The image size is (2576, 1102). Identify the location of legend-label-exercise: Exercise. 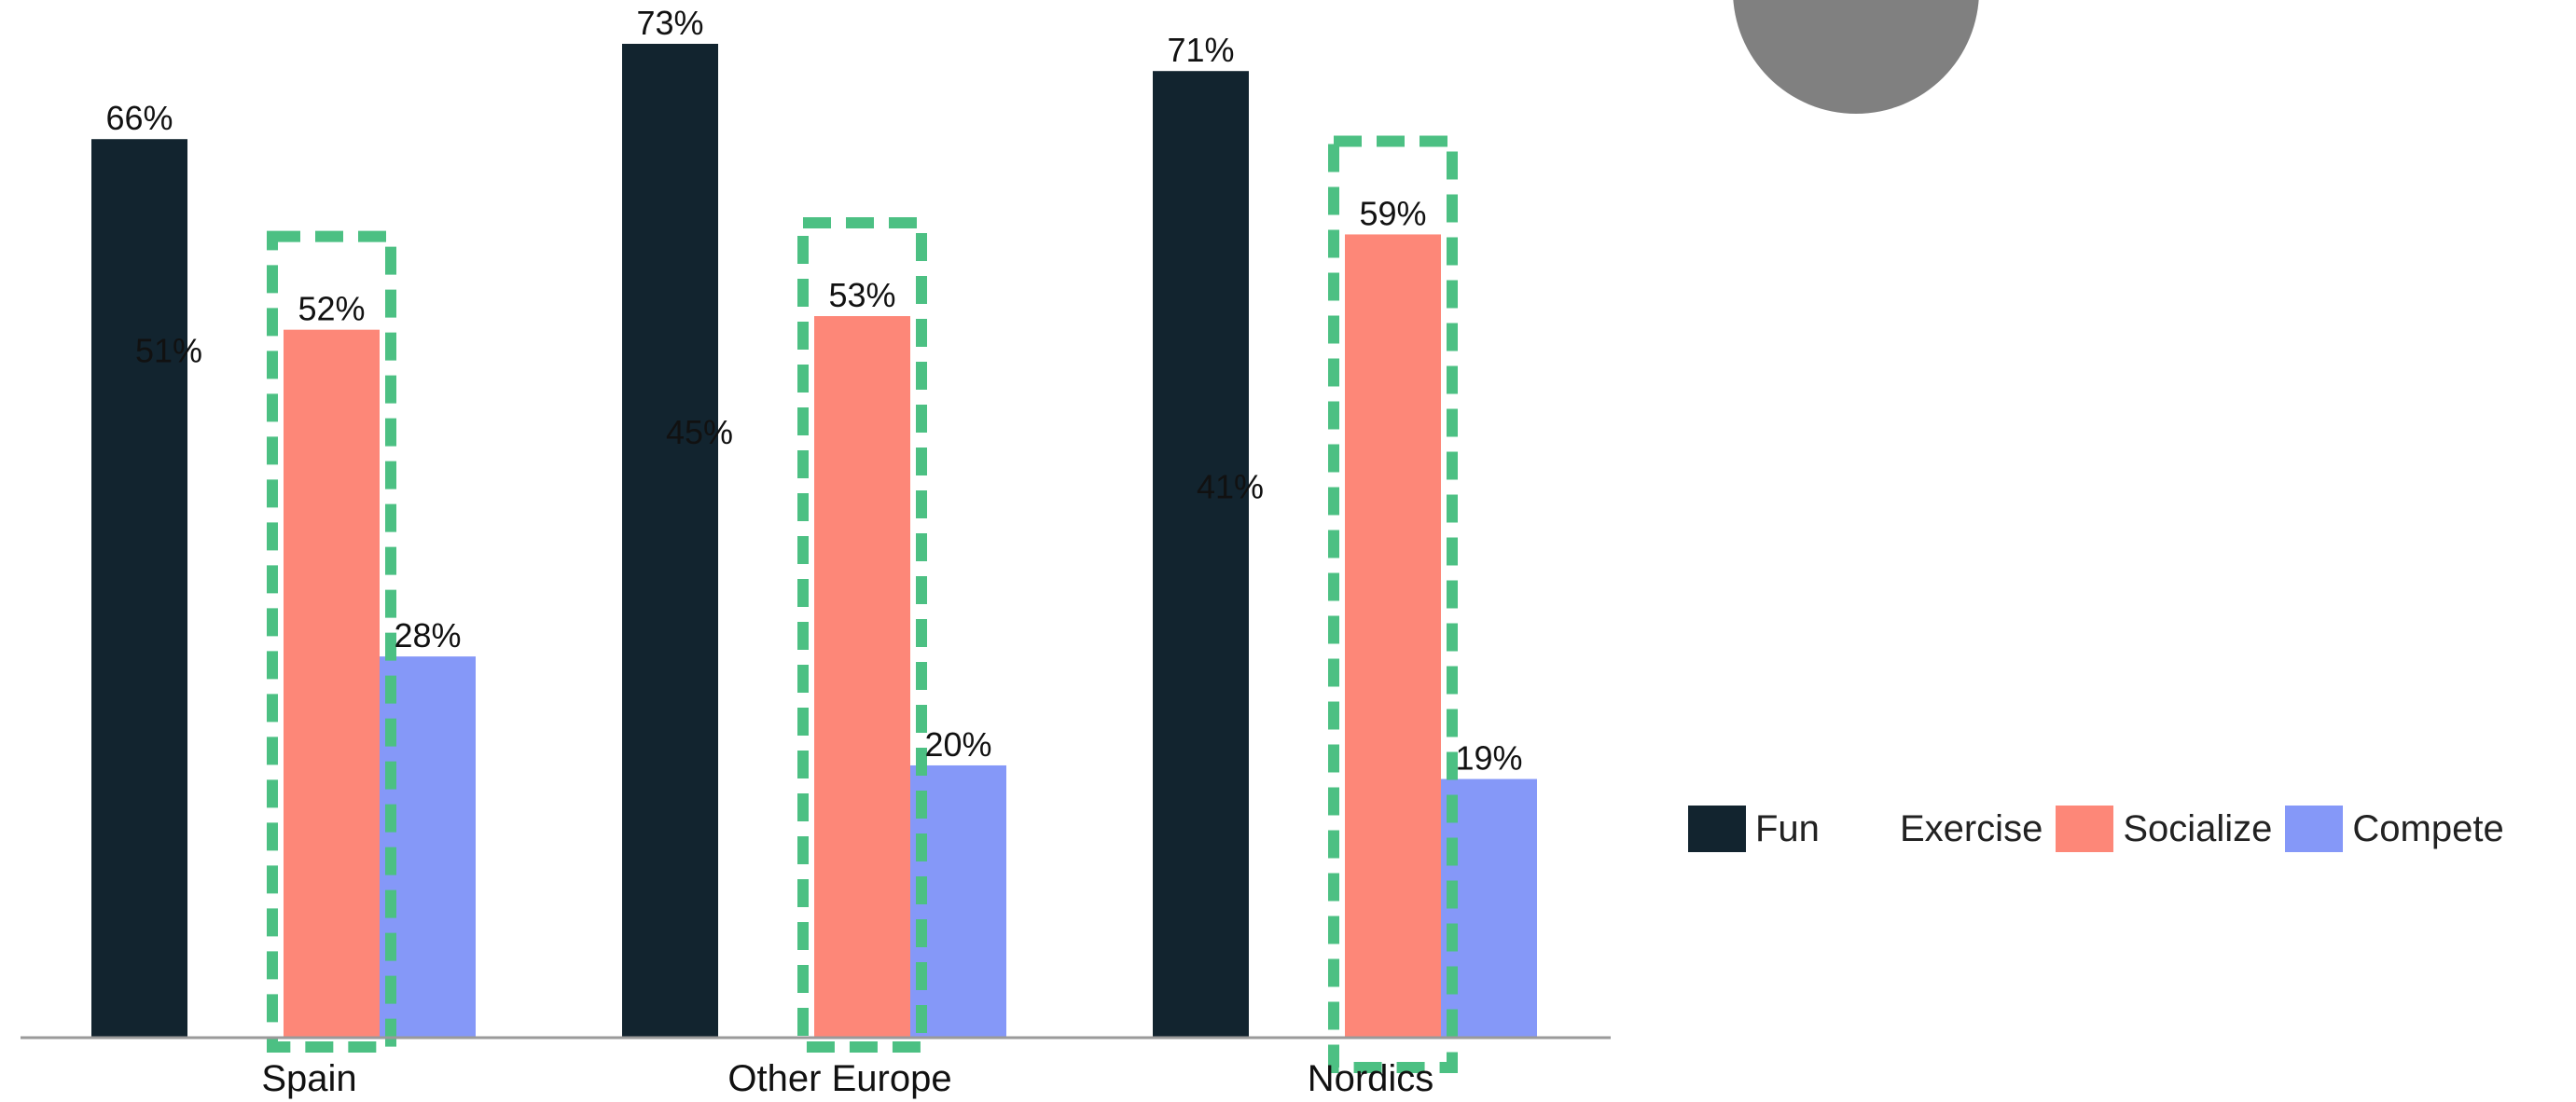
(1971, 828).